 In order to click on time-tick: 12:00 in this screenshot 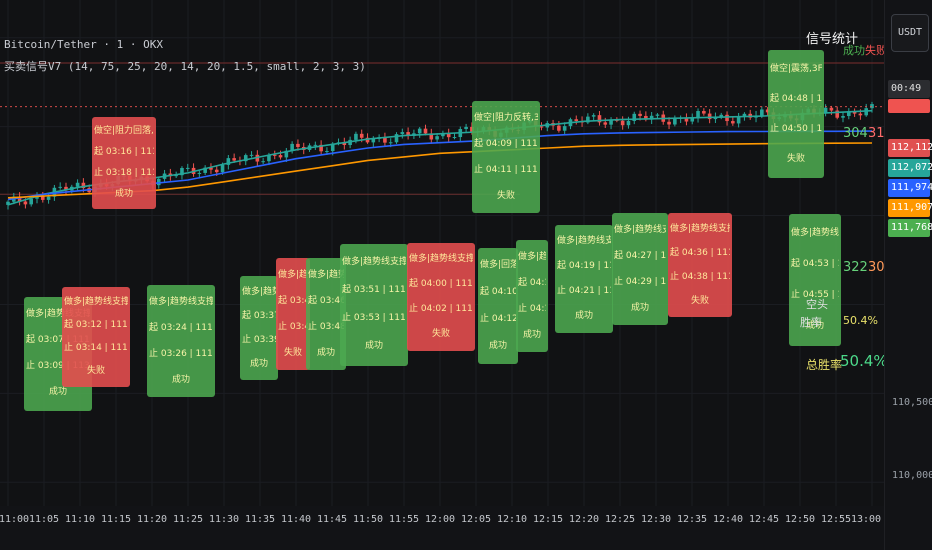, I will do `click(440, 519)`.